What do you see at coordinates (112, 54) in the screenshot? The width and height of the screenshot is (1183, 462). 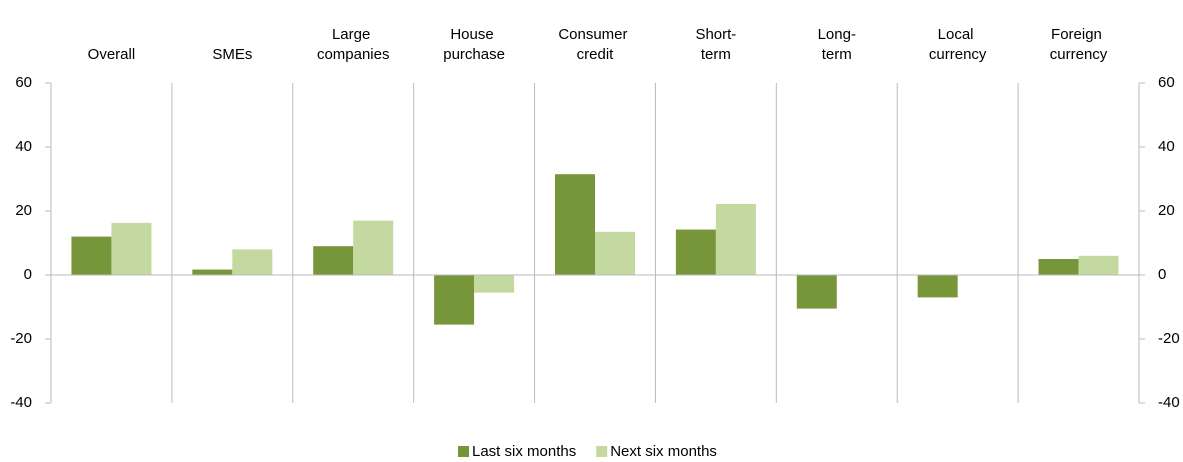 I see `x-tick-label: Overall` at bounding box center [112, 54].